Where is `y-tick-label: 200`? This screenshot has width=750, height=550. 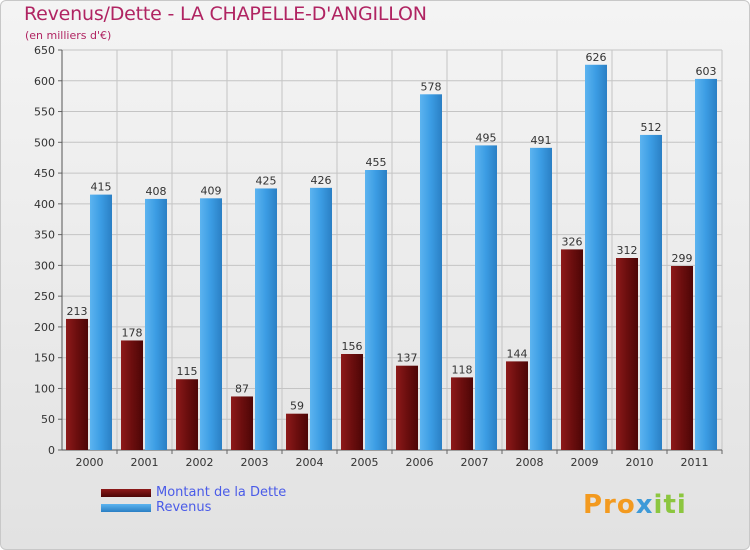
y-tick-label: 200 is located at coordinates (44, 327).